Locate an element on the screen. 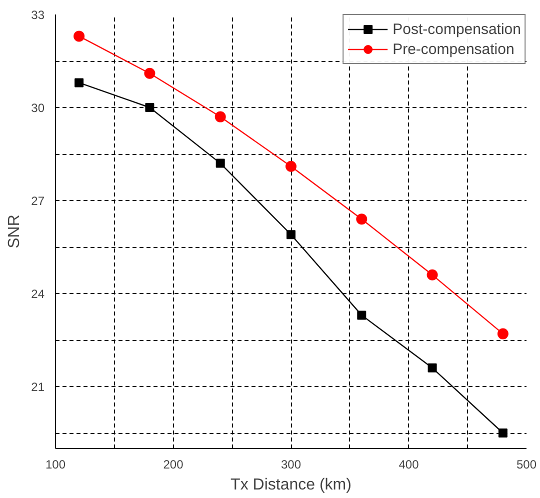  x-tick-label: 200 is located at coordinates (173, 465).